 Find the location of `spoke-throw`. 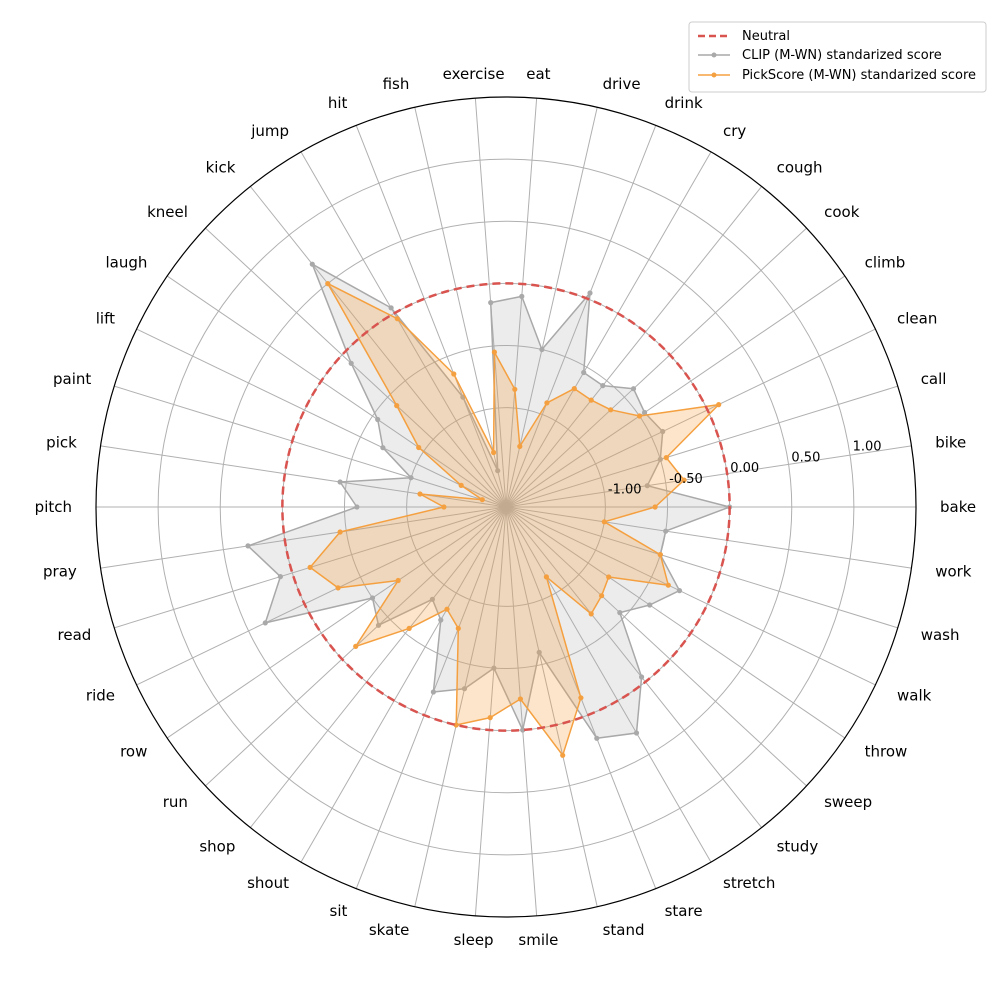

spoke-throw is located at coordinates (675, 622).